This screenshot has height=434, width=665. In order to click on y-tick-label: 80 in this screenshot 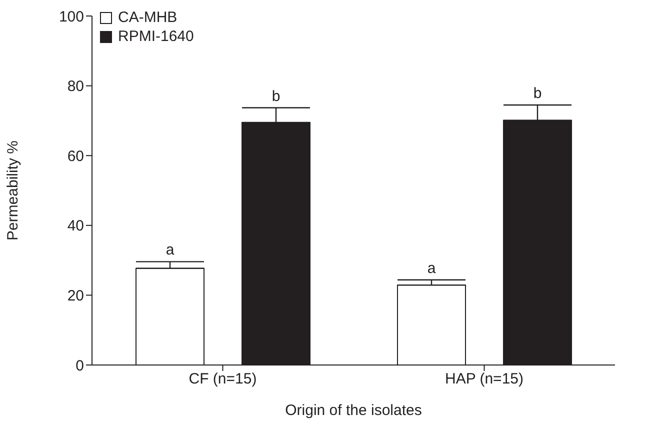, I will do `click(75, 87)`.